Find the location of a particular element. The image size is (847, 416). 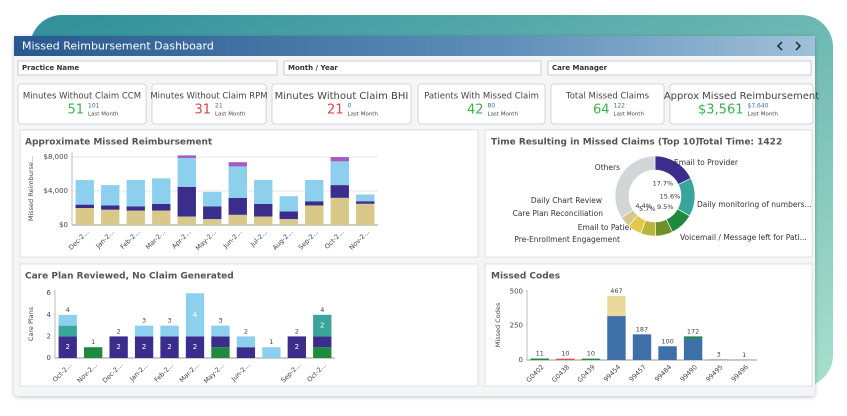

header-bar is located at coordinates (414, 46).